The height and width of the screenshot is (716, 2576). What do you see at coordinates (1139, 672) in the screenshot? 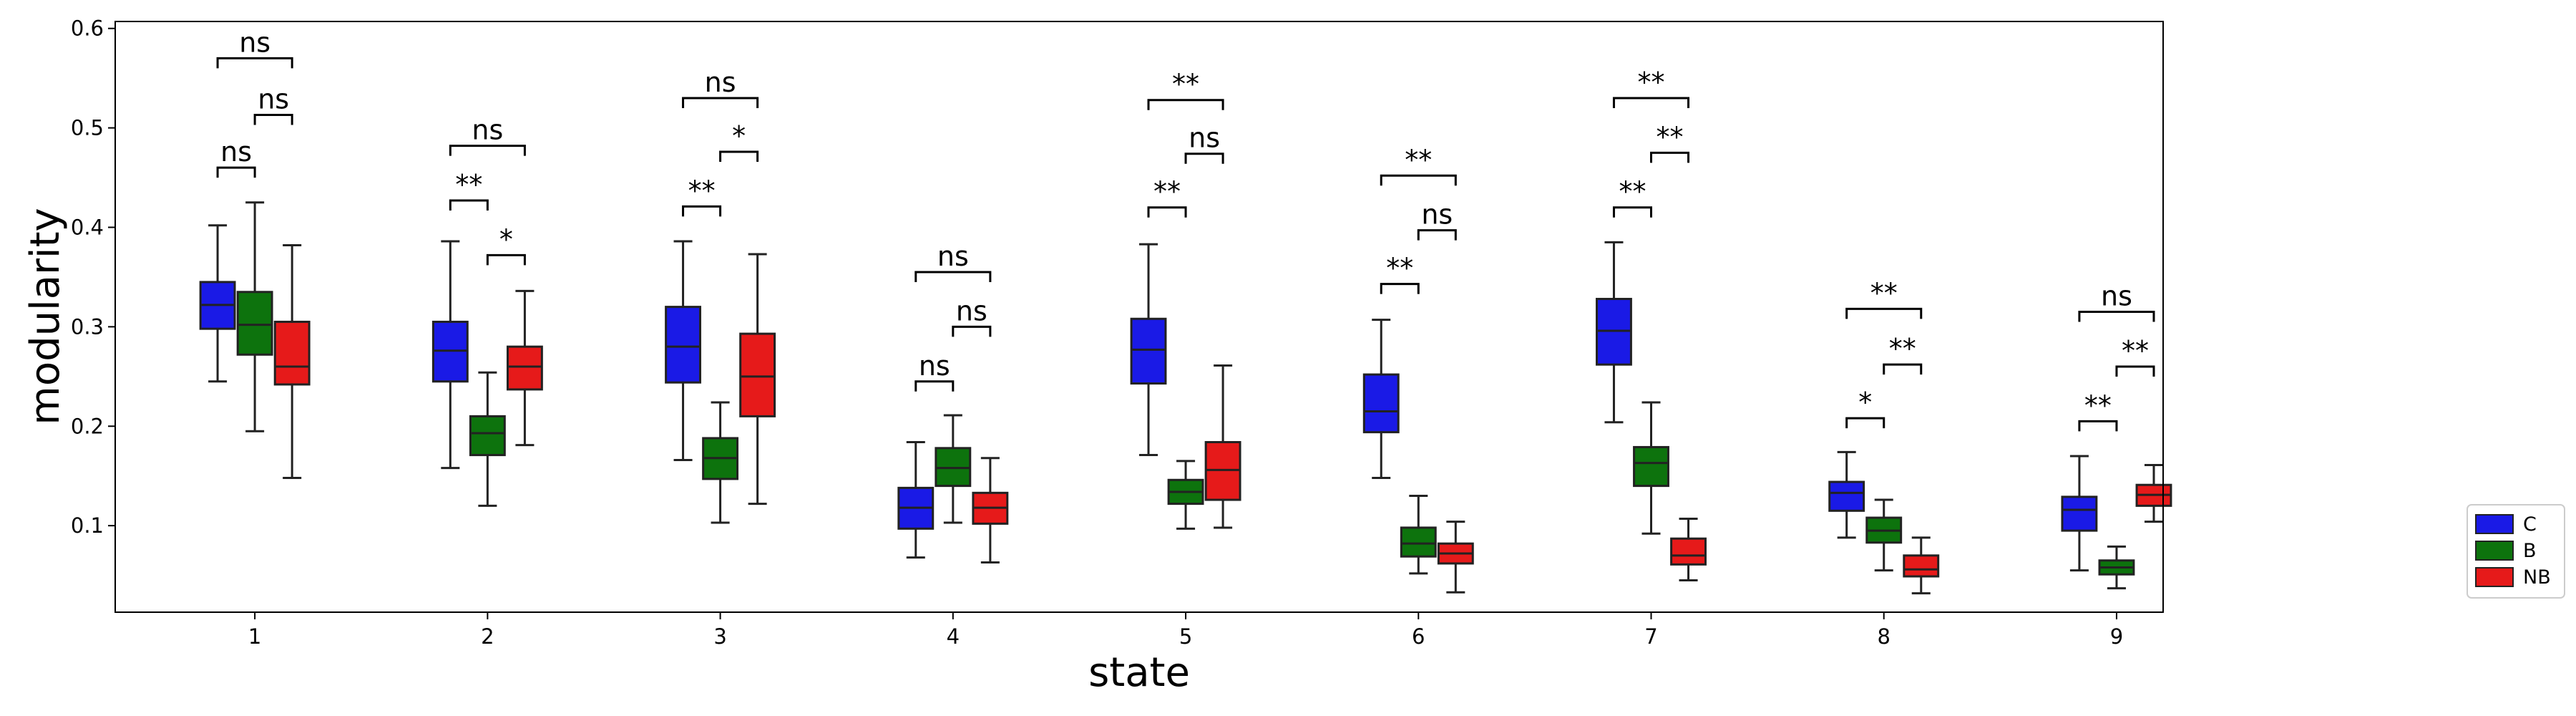
I see `x-axis-label: state` at bounding box center [1139, 672].